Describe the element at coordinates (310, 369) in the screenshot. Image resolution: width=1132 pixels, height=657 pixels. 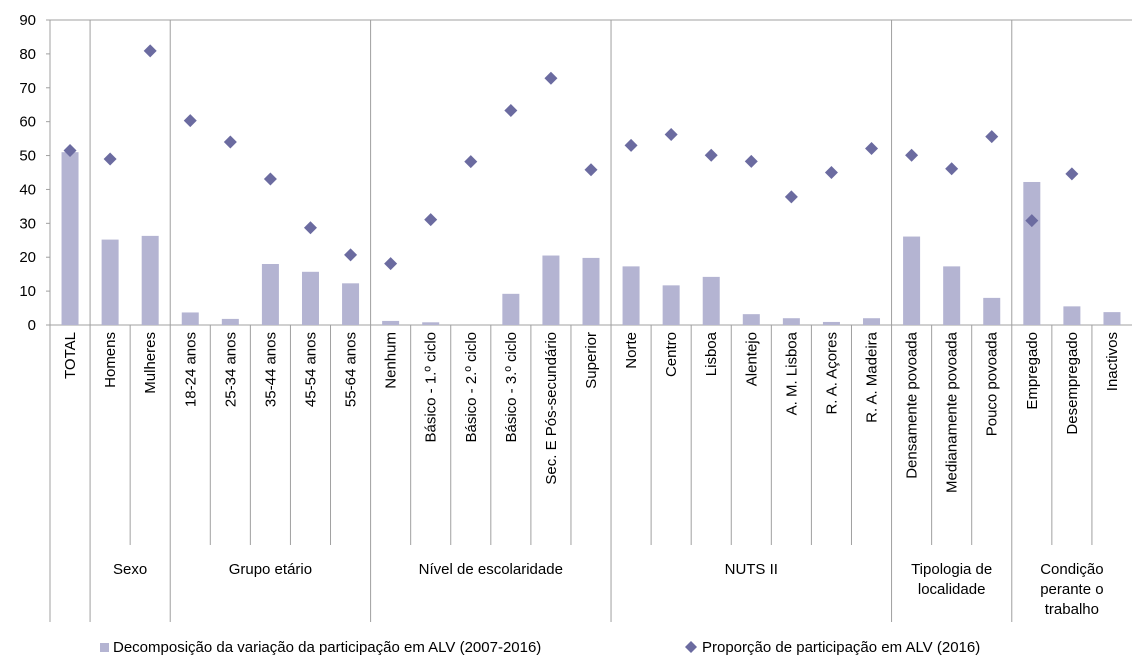
I see `category-label: 45-54 anos` at that location.